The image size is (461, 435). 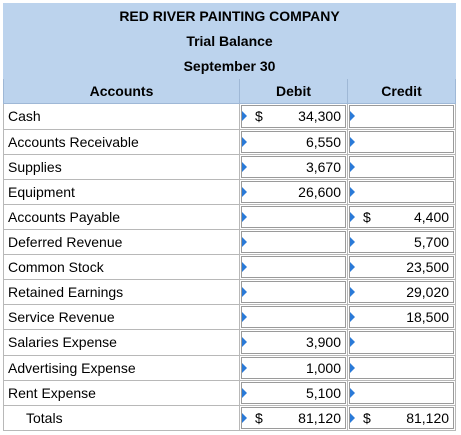 What do you see at coordinates (121, 191) in the screenshot?
I see `account-name: Equipment` at bounding box center [121, 191].